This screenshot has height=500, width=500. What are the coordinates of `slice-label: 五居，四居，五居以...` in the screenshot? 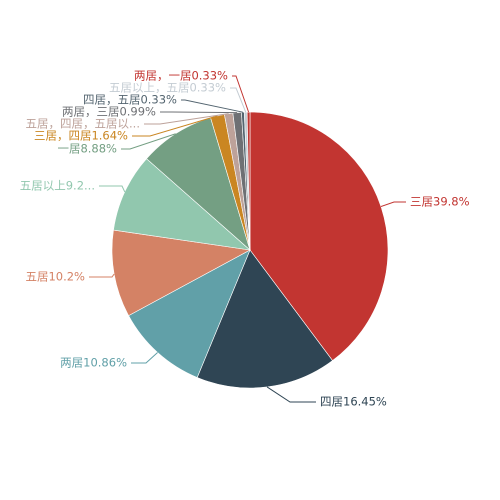 It's located at (83, 124).